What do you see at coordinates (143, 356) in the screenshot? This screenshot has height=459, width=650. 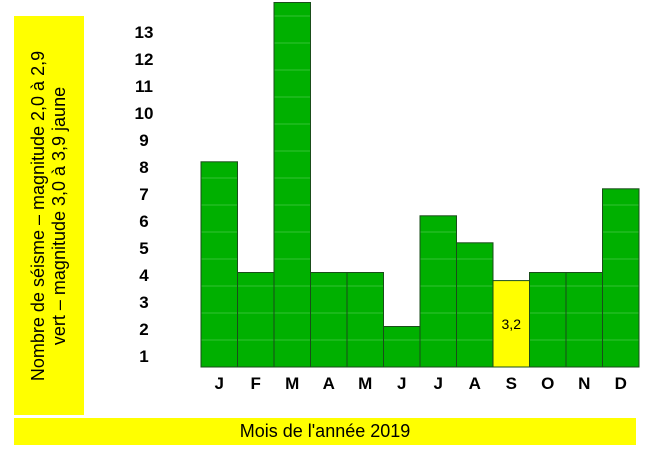 I see `y-tick-1: 1` at bounding box center [143, 356].